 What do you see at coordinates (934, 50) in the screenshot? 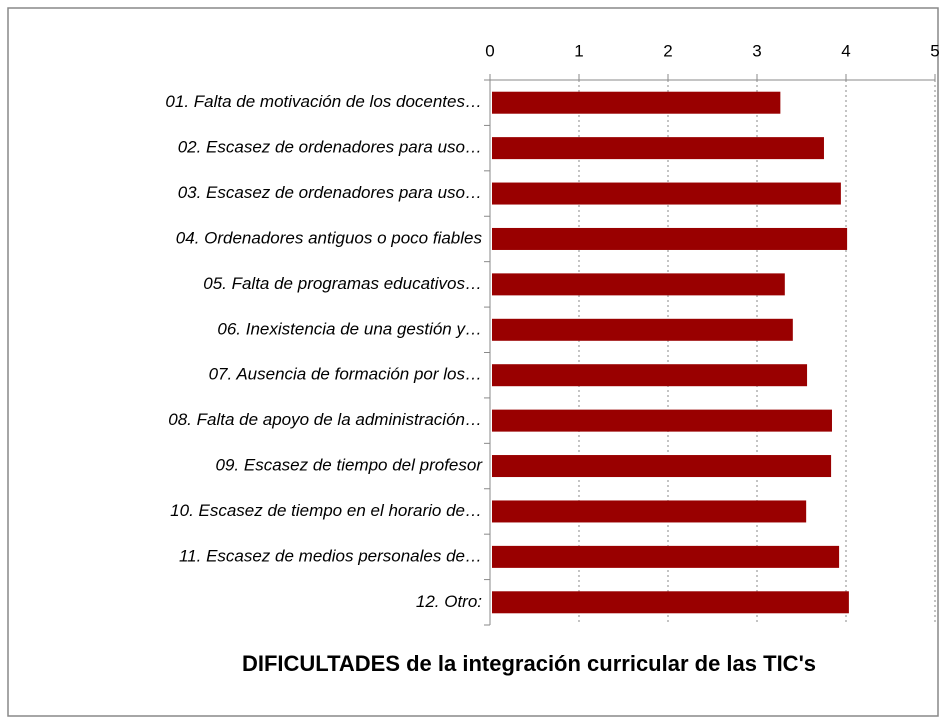
I see `x-tick-label: 5` at bounding box center [934, 50].